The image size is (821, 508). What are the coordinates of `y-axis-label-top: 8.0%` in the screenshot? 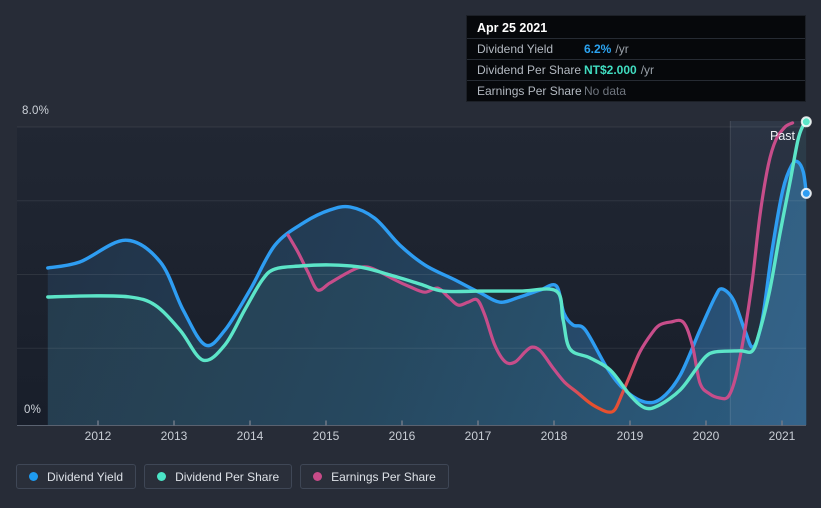 It's located at (36, 111).